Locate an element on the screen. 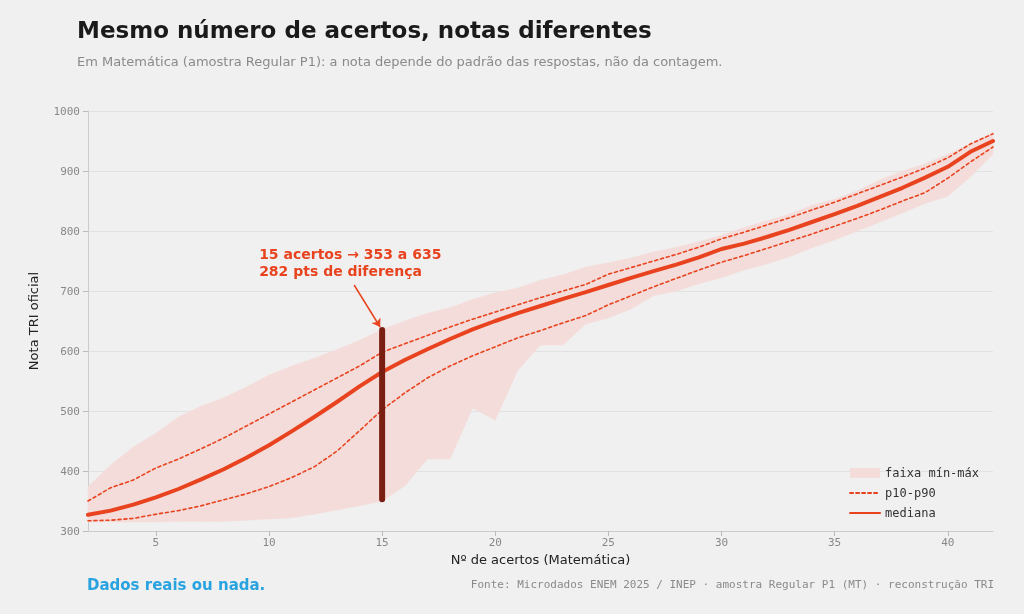  legend-label: p10-p90 is located at coordinates (910, 493).